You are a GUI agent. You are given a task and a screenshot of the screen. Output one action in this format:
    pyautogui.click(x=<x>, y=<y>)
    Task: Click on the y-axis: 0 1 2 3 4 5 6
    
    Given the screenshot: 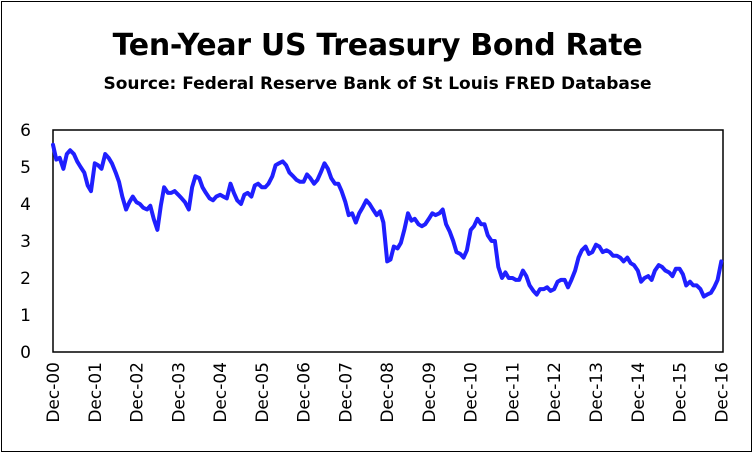 What is the action you would take?
    pyautogui.click(x=25, y=242)
    